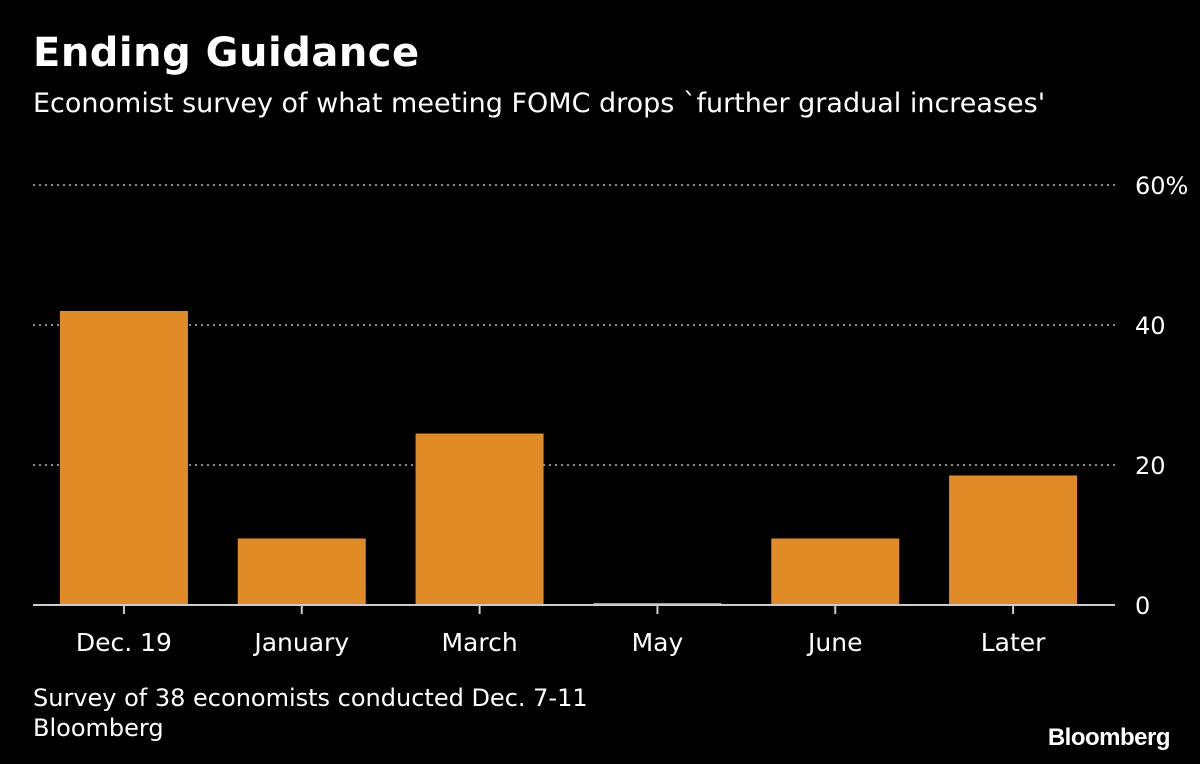 Image resolution: width=1200 pixels, height=764 pixels. What do you see at coordinates (301, 571) in the screenshot?
I see `bar-january` at bounding box center [301, 571].